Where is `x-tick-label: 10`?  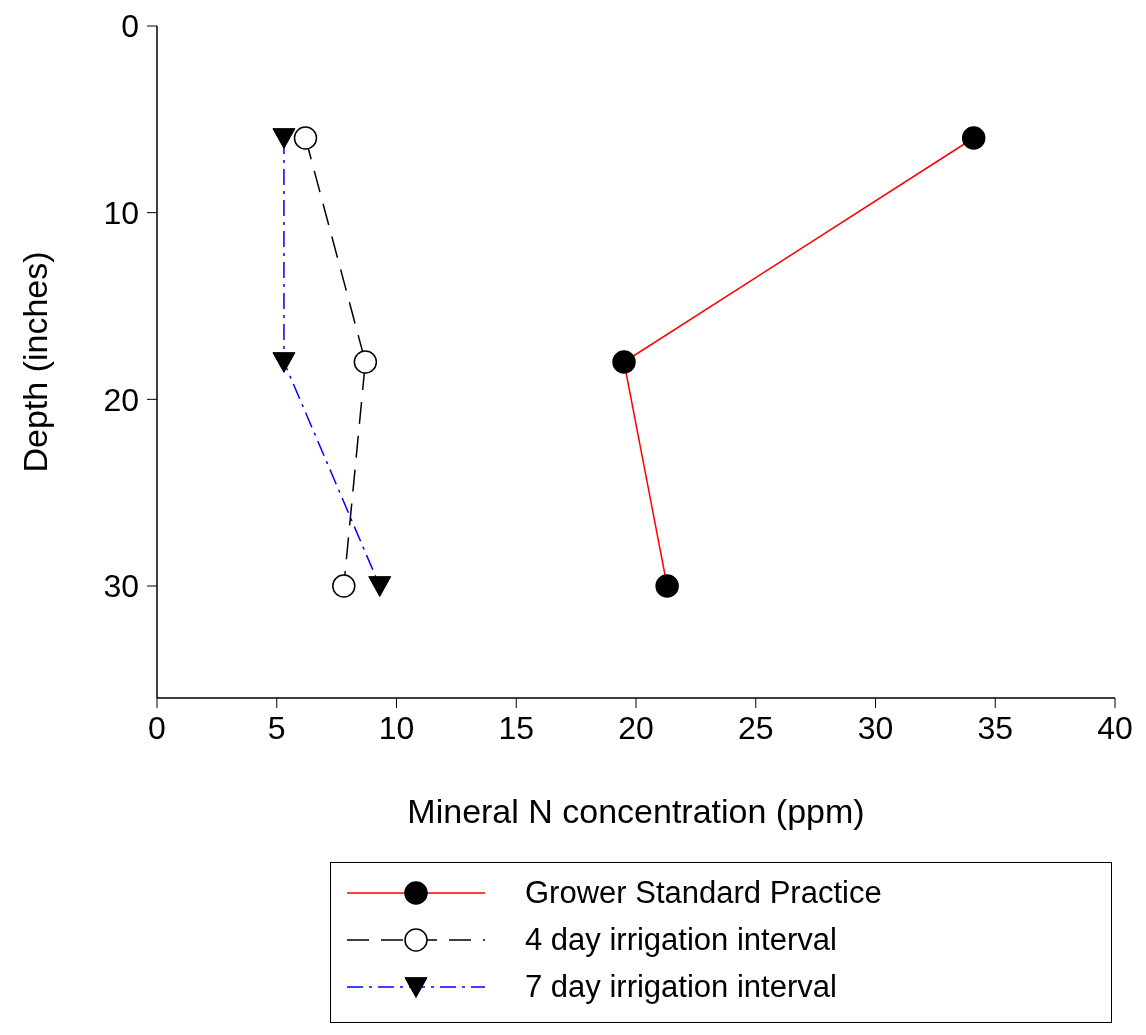 x-tick-label: 10 is located at coordinates (396, 727).